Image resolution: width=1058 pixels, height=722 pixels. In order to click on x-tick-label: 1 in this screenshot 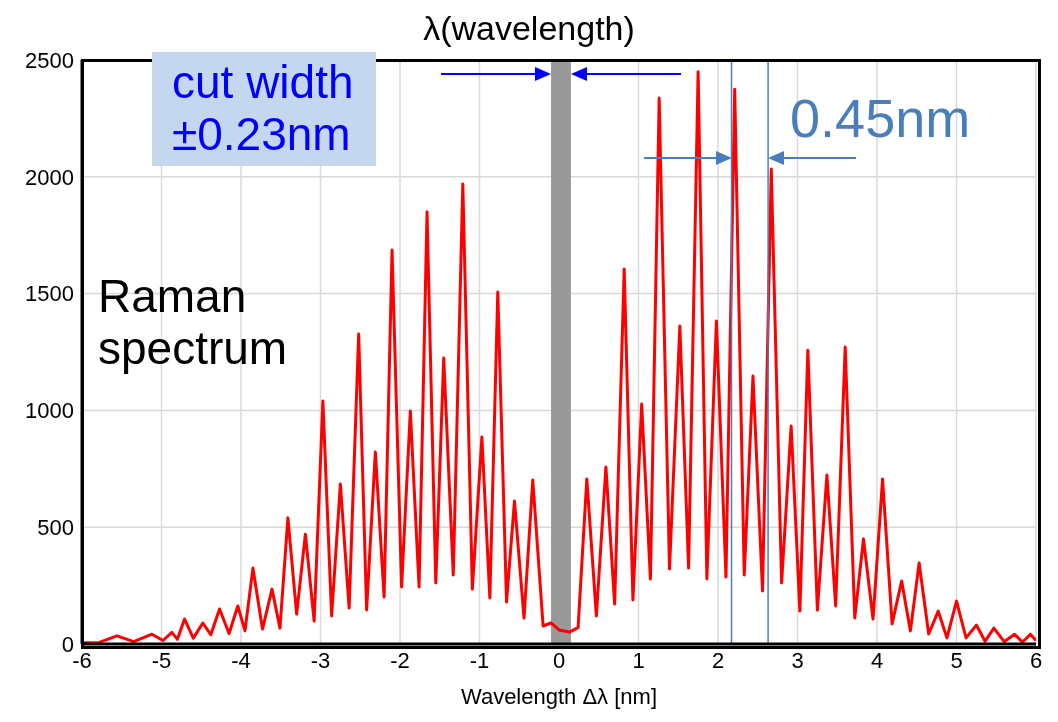, I will do `click(638, 660)`.